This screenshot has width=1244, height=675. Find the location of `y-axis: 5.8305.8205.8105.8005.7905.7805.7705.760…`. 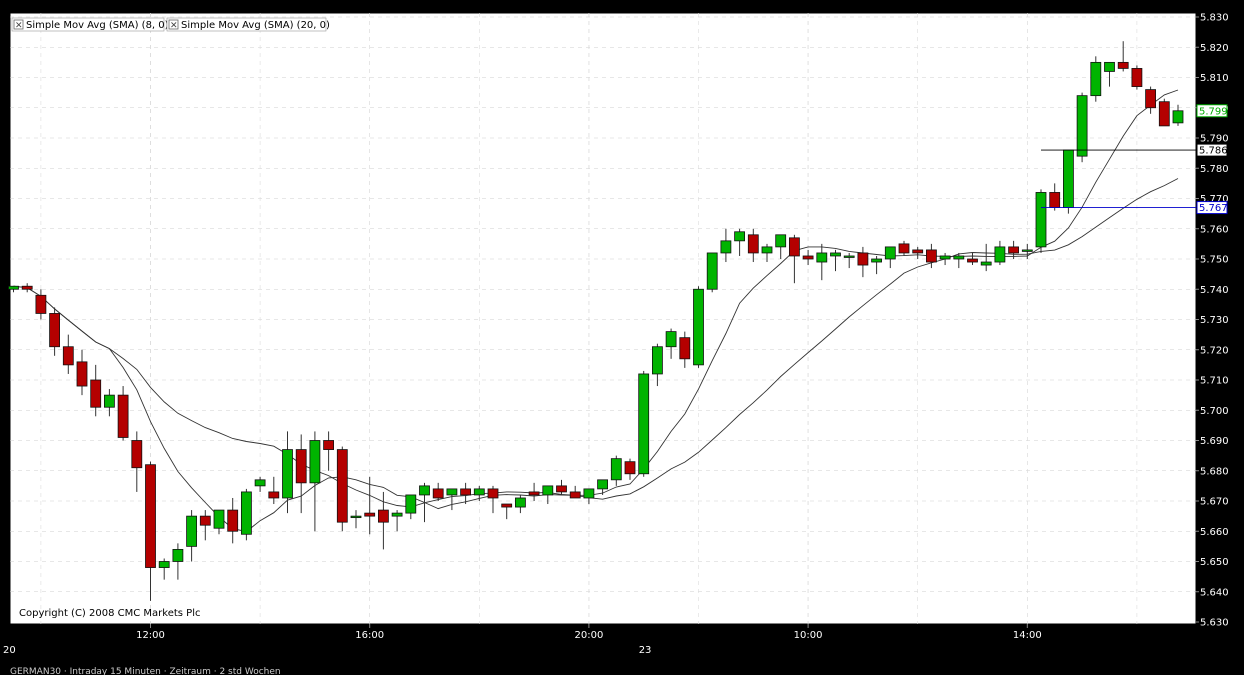

y-axis: 5.8305.8205.8105.8005.7905.7805.7705.760… is located at coordinates (1212, 321).